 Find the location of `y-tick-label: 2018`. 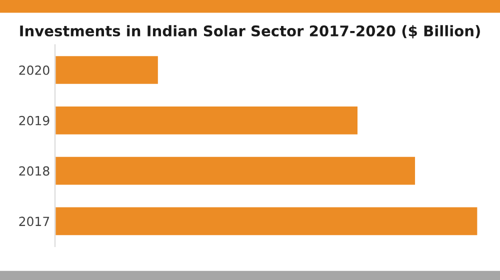

y-tick-label: 2018 is located at coordinates (34, 171).